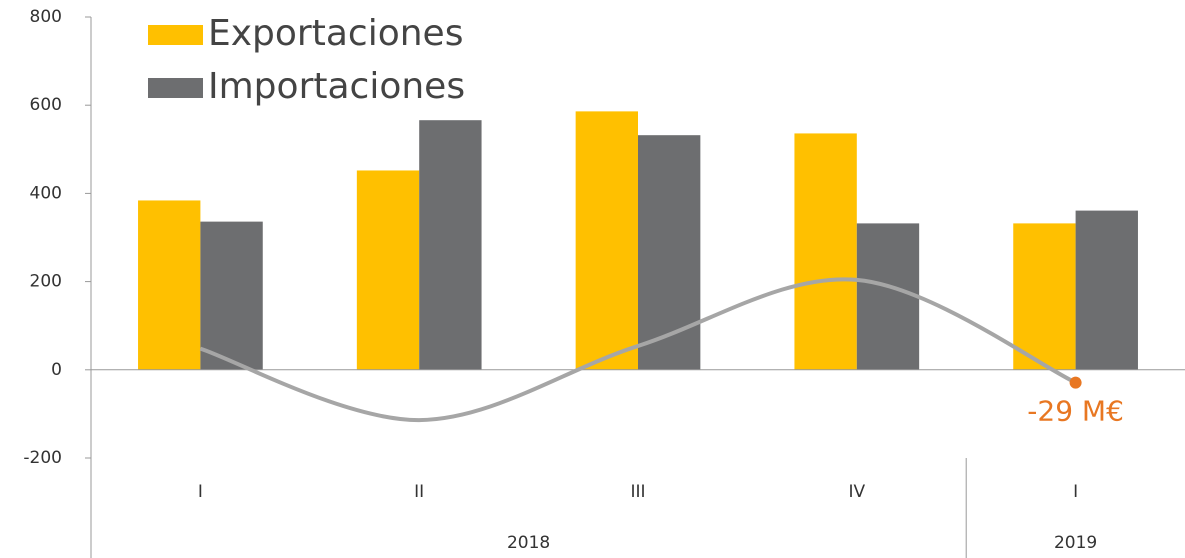  Describe the element at coordinates (46, 17) in the screenshot. I see `y-tick-label: 800` at that location.